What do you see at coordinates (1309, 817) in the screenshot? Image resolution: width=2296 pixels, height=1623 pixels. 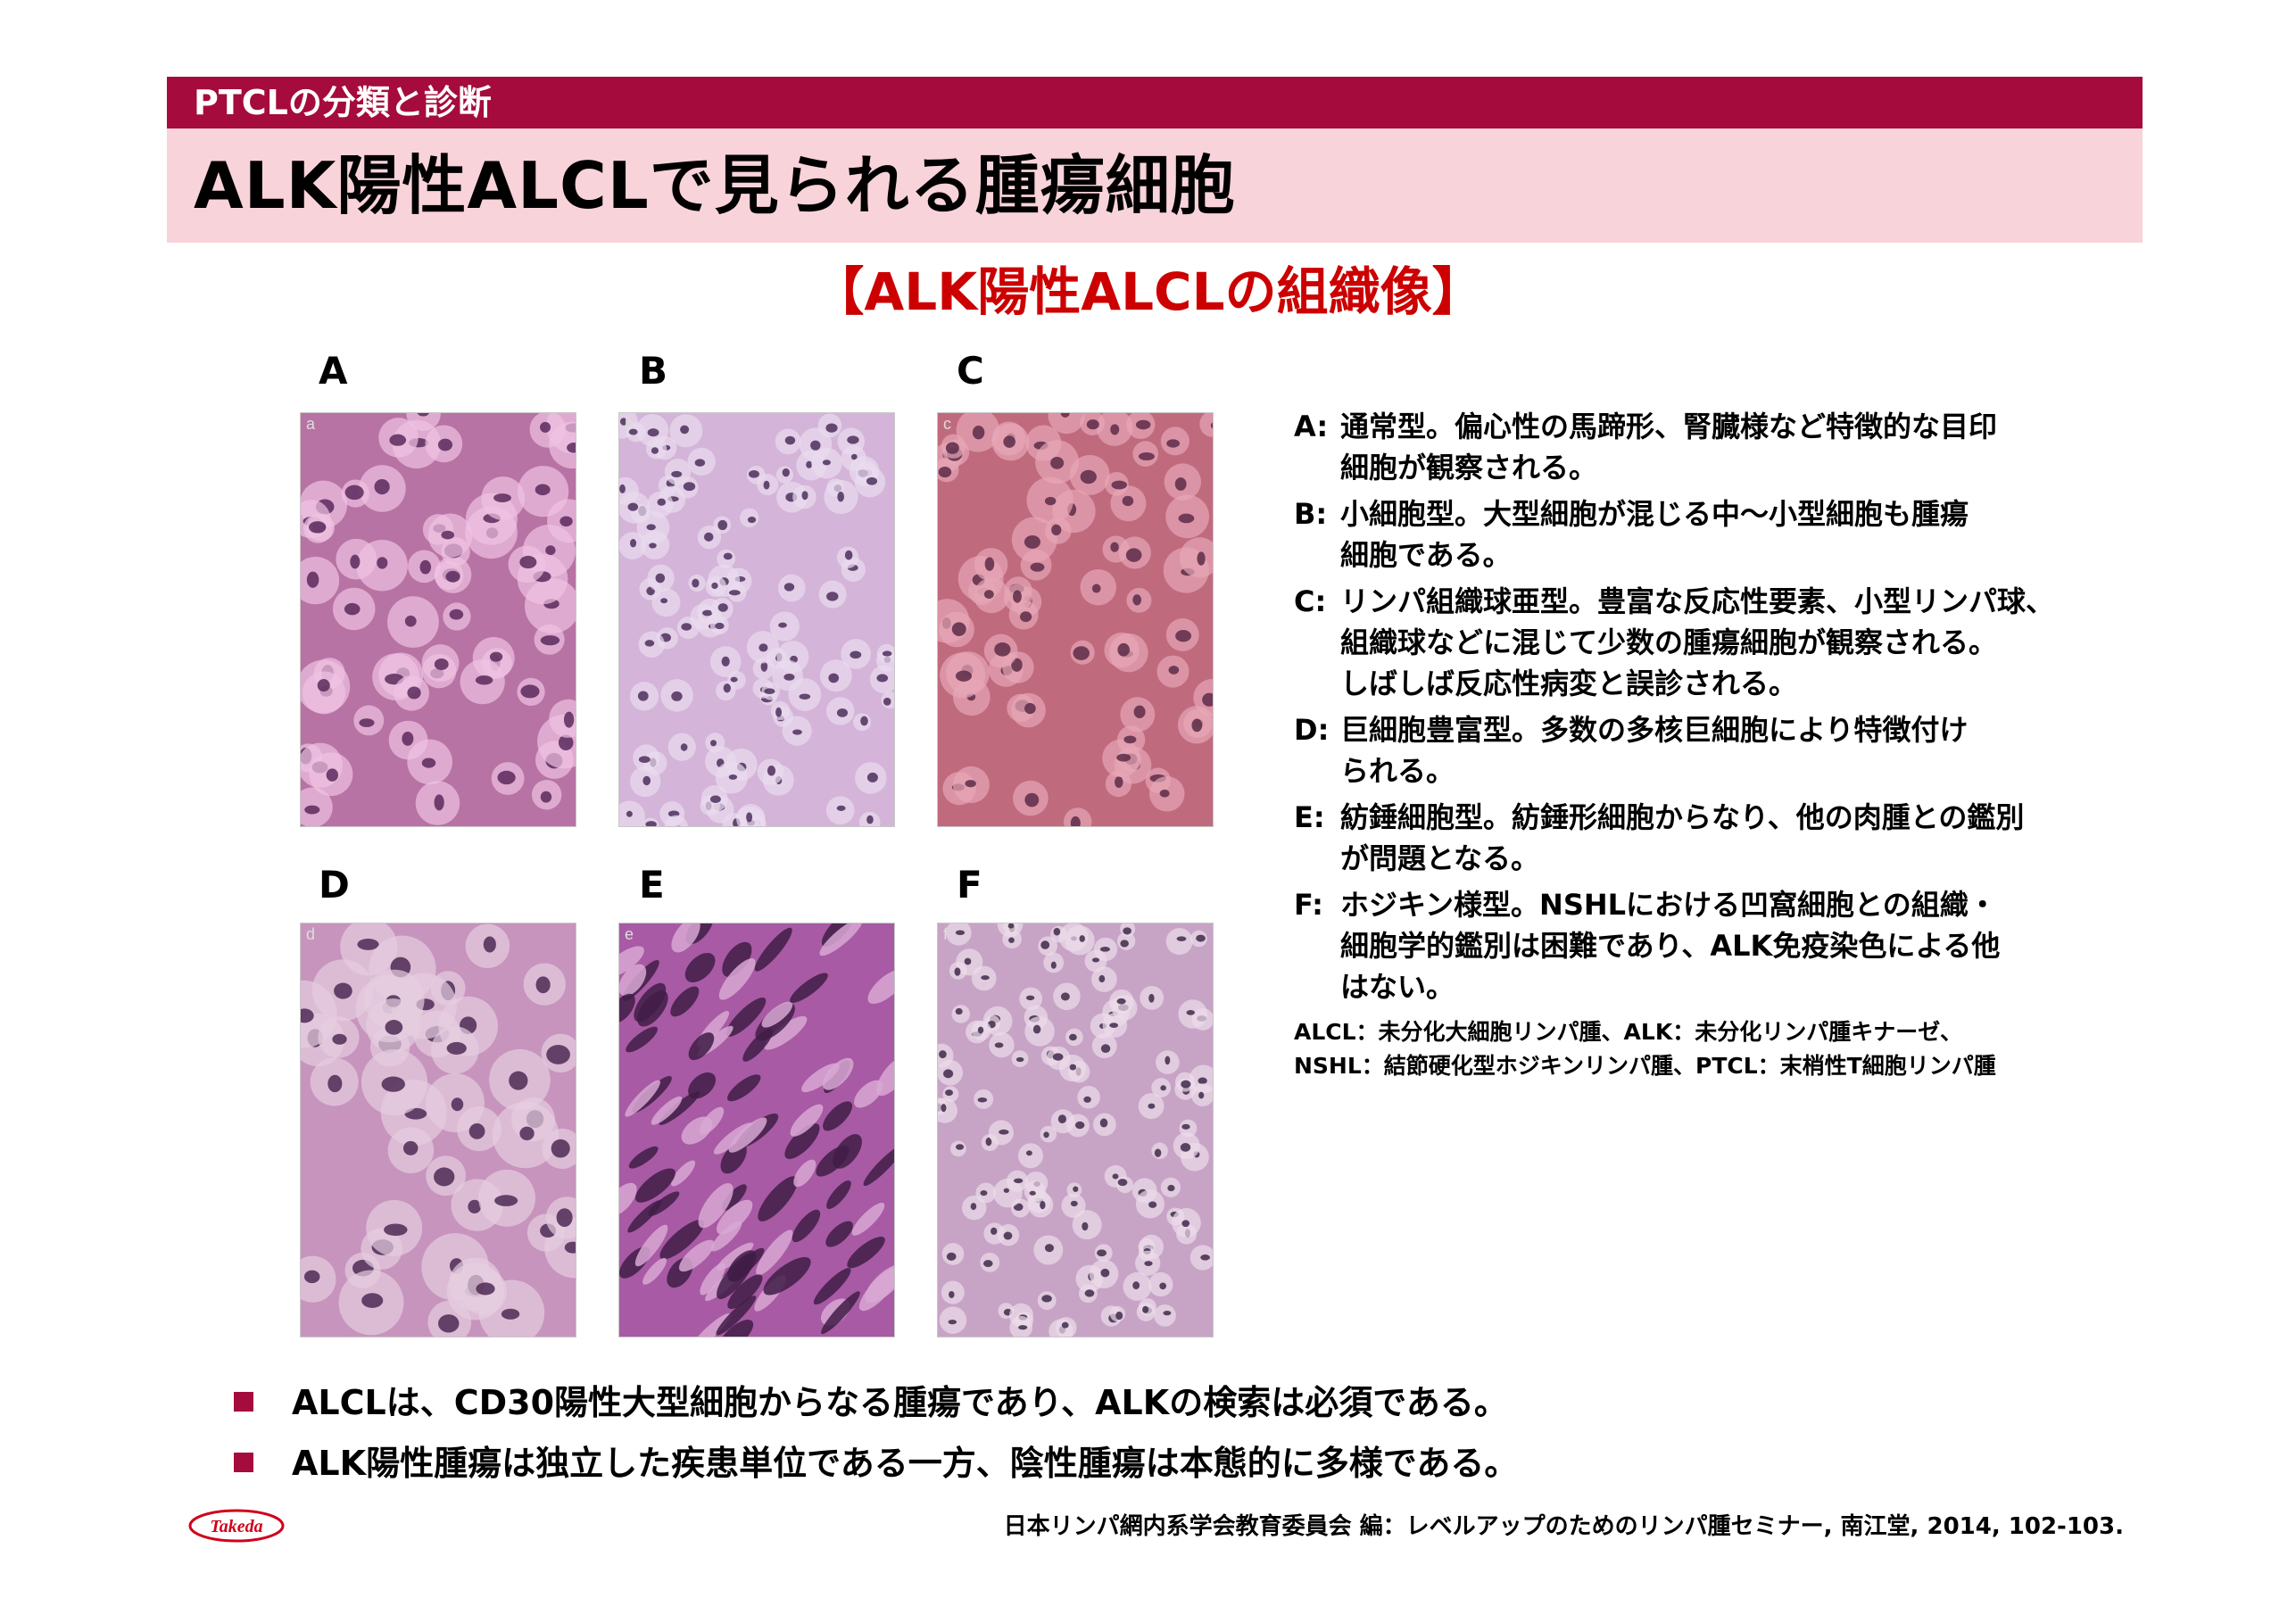 I see `description-key: E:` at bounding box center [1309, 817].